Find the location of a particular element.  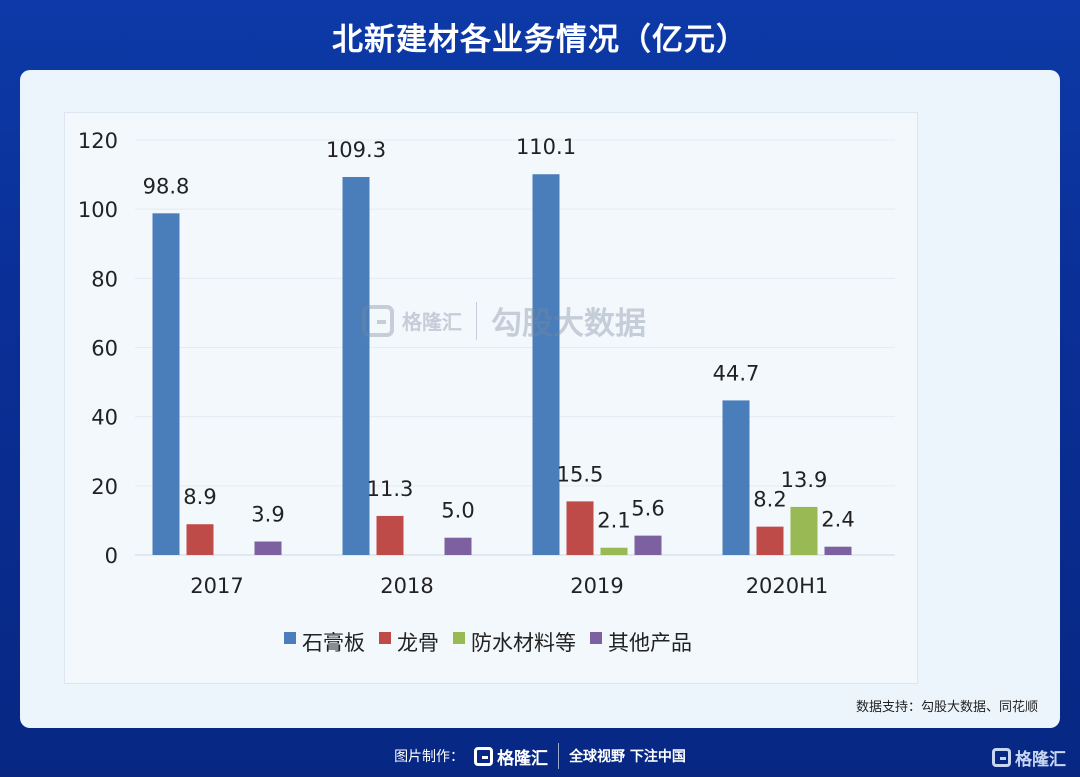

data-label: 5.0 is located at coordinates (457, 511).